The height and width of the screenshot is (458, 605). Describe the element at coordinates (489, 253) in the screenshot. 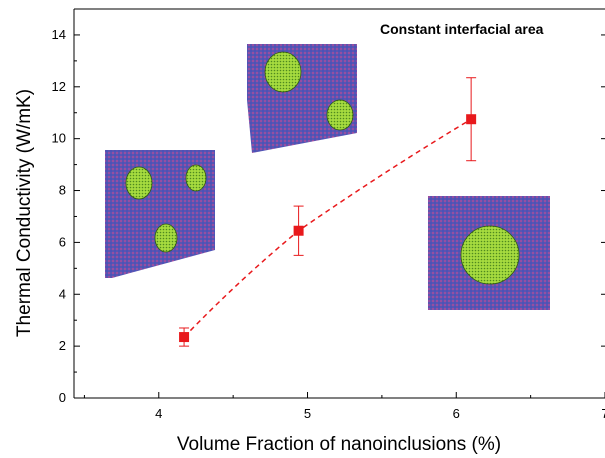

I see `inset-one-large-inclusion` at that location.